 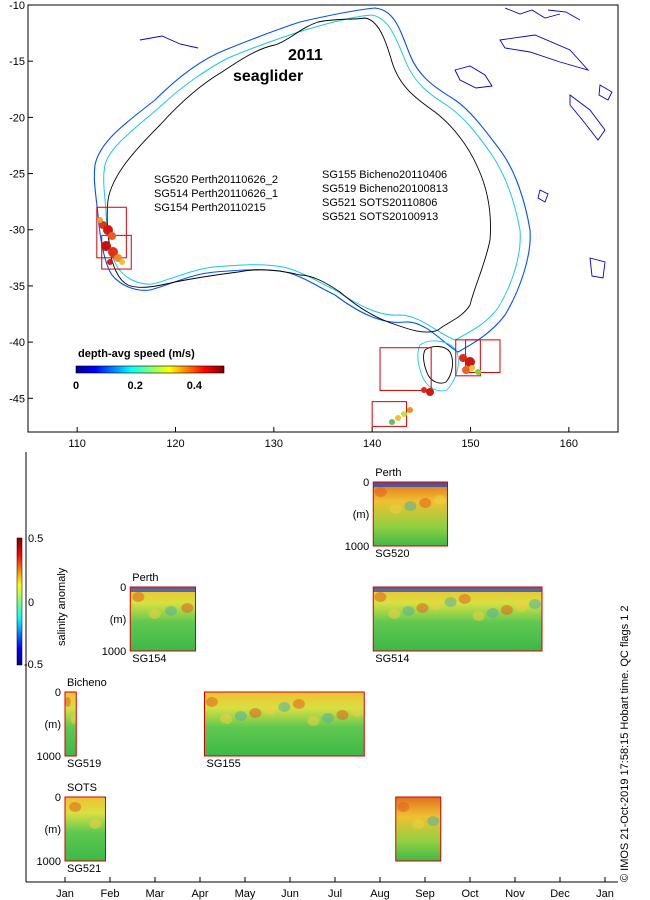 What do you see at coordinates (357, 547) in the screenshot?
I see `depth-tick-bottom-0: 1000` at bounding box center [357, 547].